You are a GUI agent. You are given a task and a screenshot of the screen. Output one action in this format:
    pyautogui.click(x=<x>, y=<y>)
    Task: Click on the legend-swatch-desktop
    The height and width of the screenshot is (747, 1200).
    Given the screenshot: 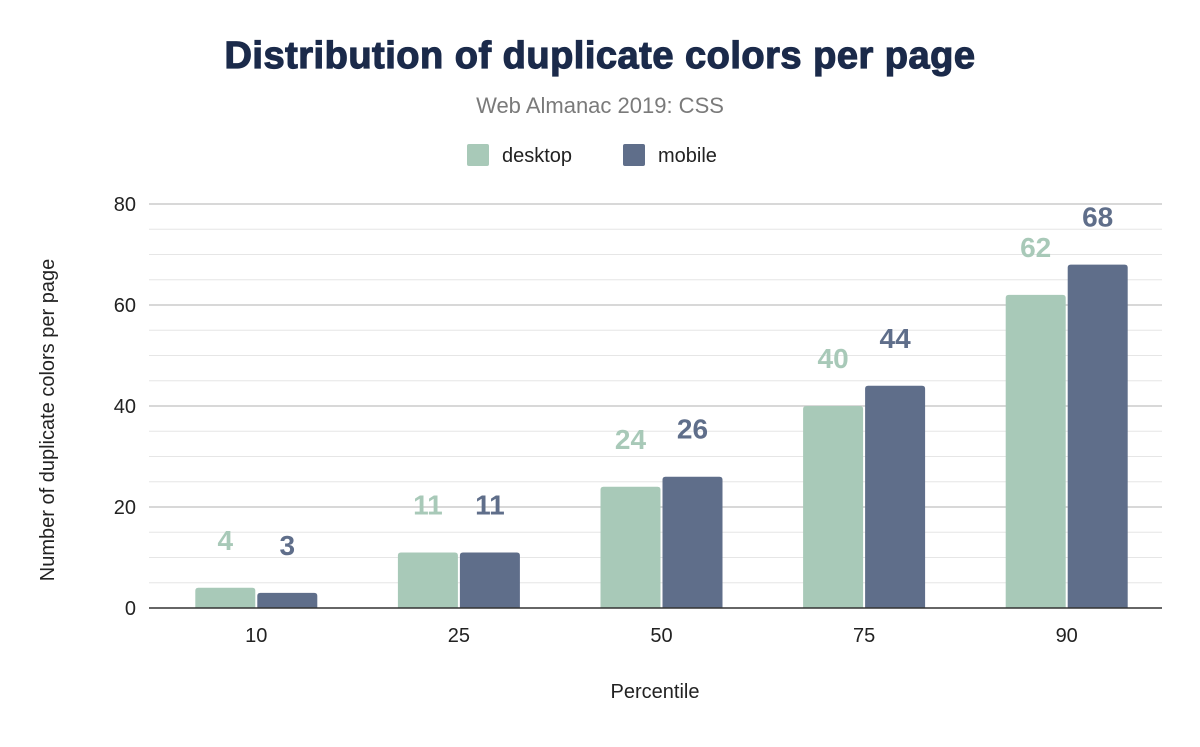 What is the action you would take?
    pyautogui.click(x=478, y=155)
    